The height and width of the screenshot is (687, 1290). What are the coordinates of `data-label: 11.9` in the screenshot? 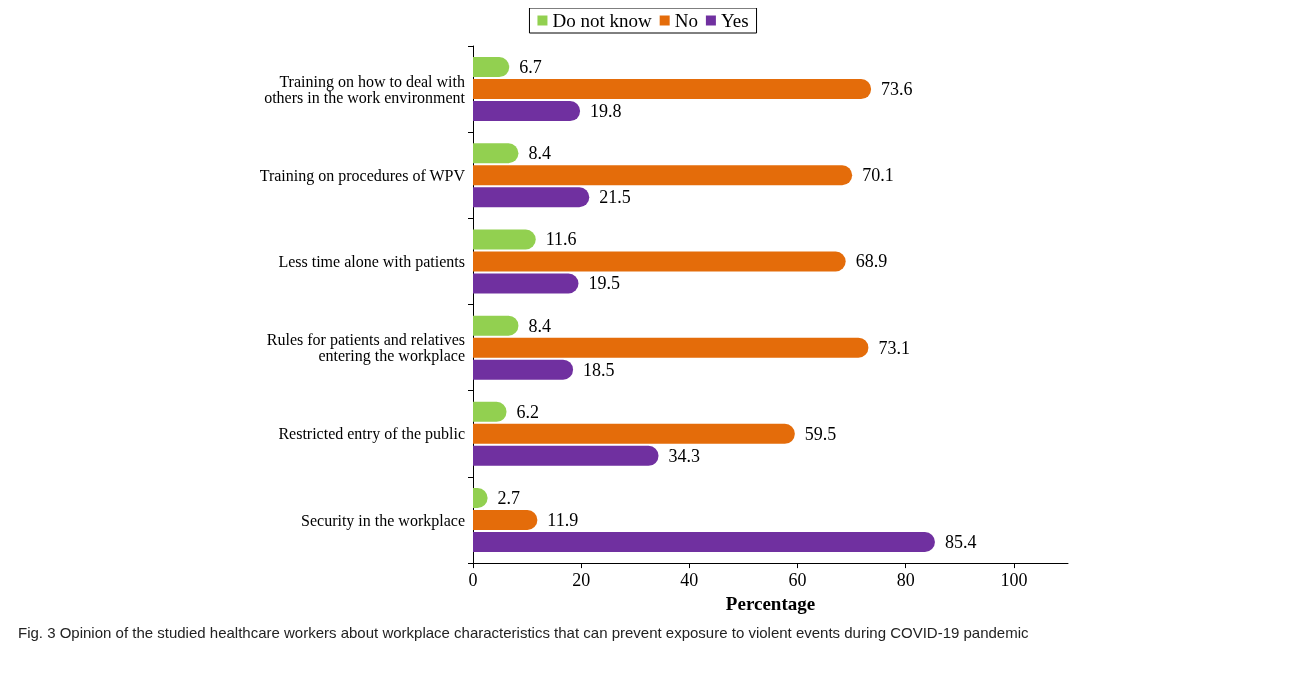 It's located at (563, 520).